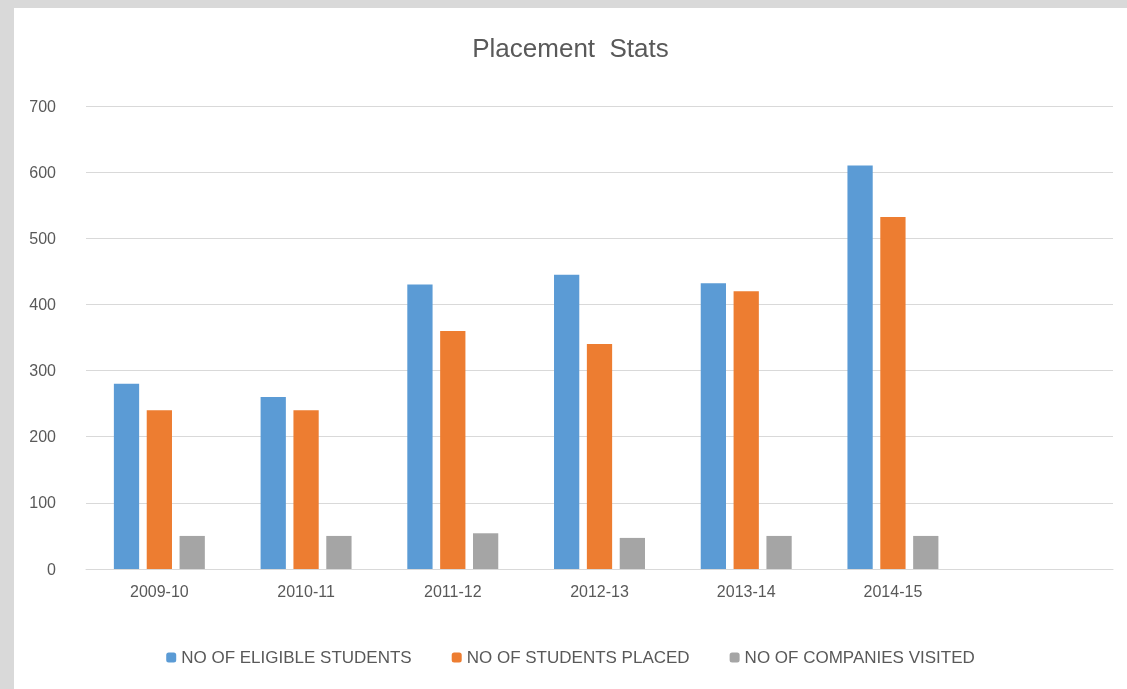  What do you see at coordinates (43, 238) in the screenshot?
I see `y-tick-label: 500` at bounding box center [43, 238].